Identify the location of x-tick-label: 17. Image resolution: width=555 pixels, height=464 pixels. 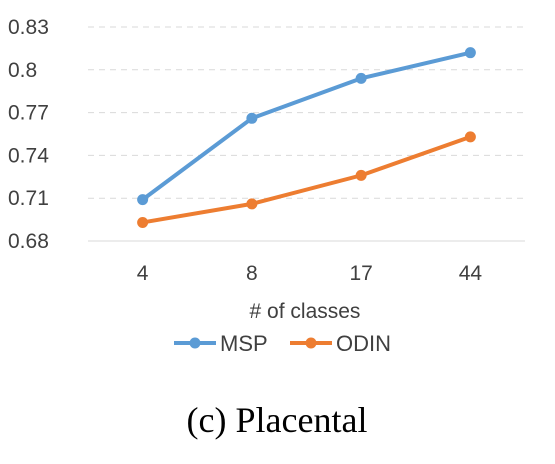
(360, 273).